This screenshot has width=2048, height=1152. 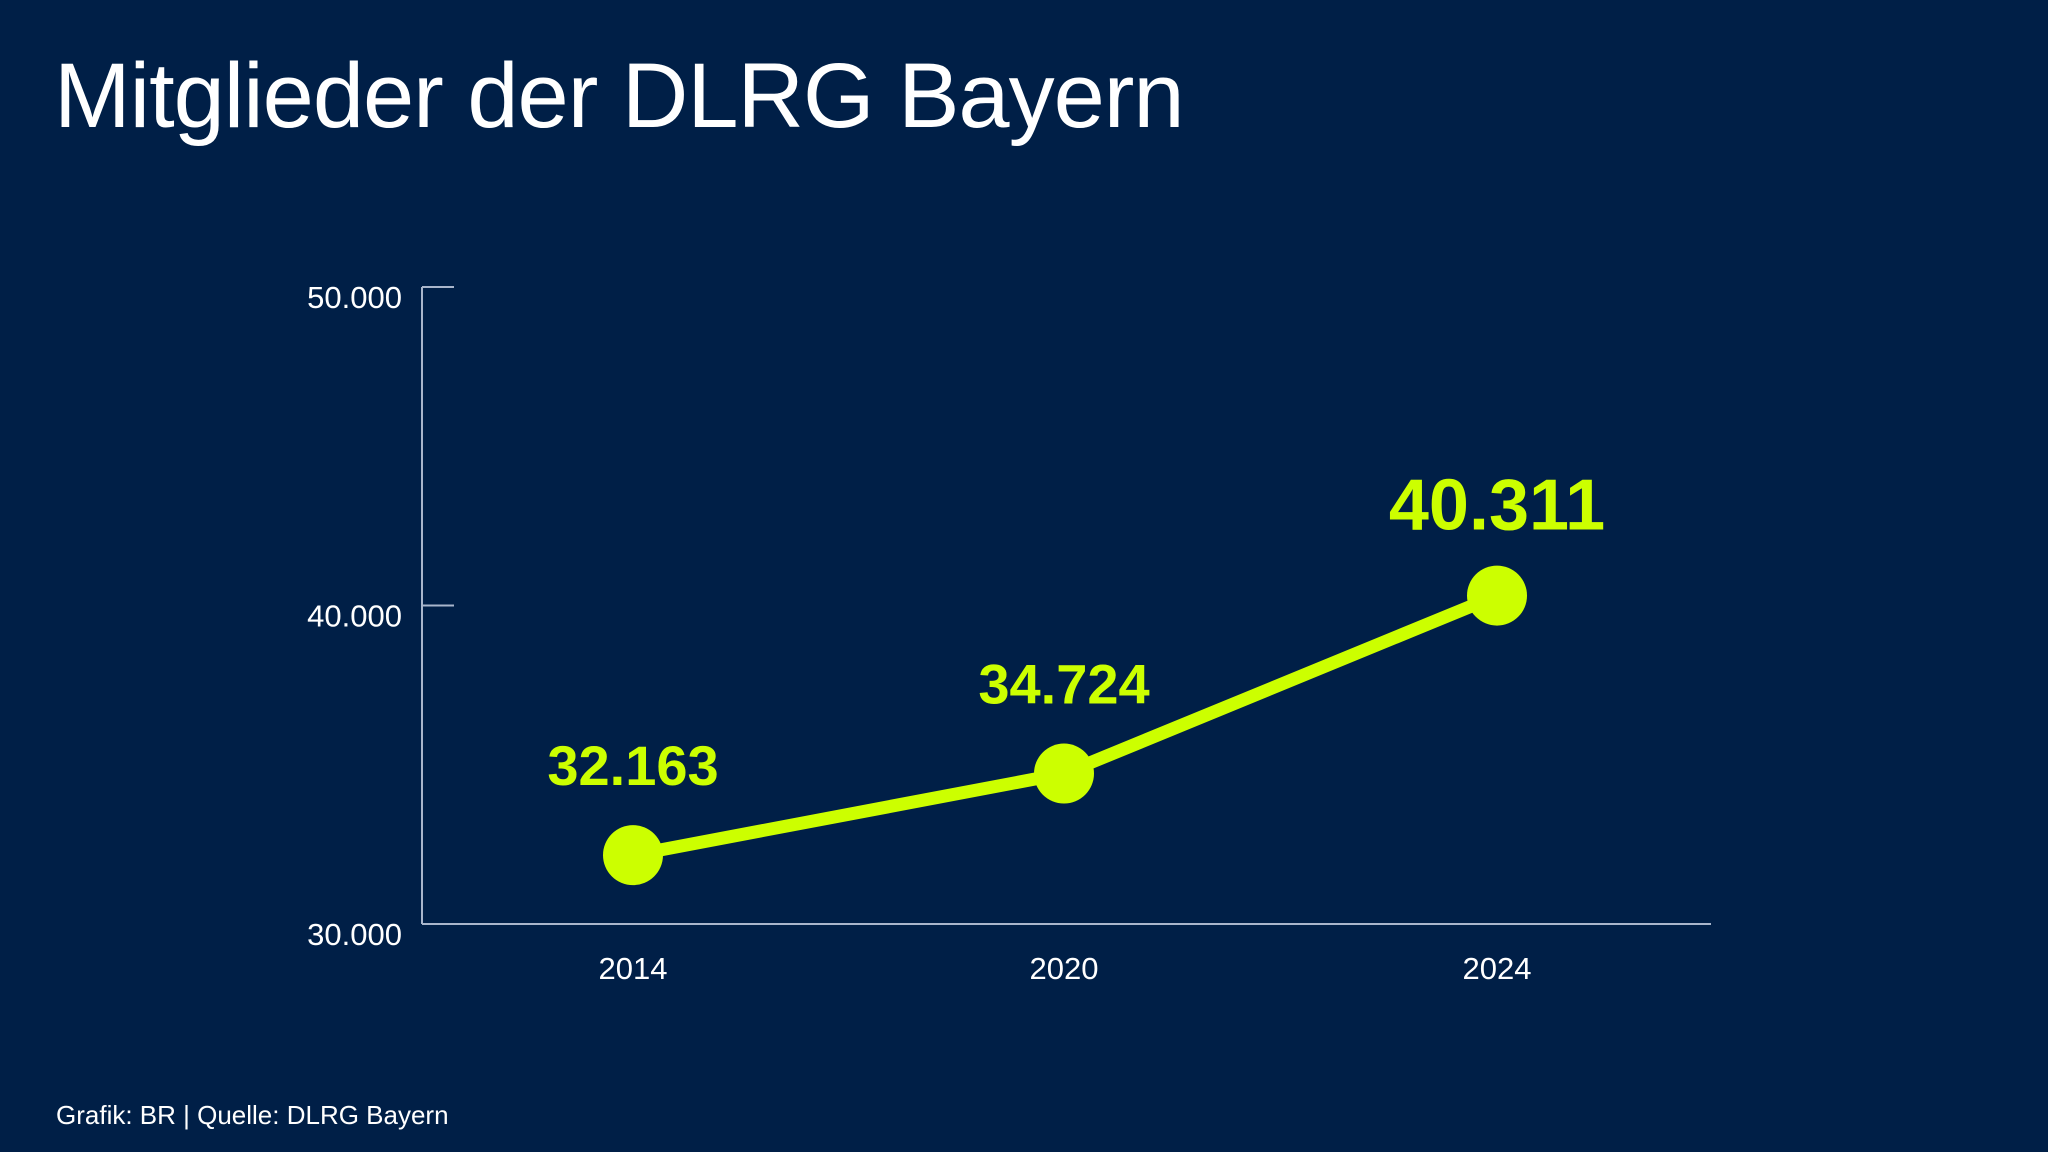 What do you see at coordinates (354, 934) in the screenshot?
I see `y-tick-label: 30.000` at bounding box center [354, 934].